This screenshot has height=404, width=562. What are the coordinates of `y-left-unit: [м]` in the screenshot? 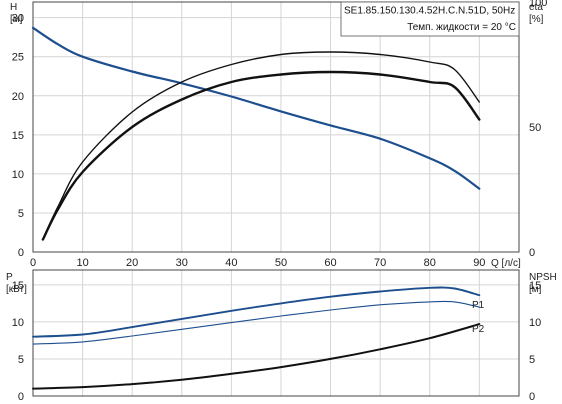 It's located at (16, 19).